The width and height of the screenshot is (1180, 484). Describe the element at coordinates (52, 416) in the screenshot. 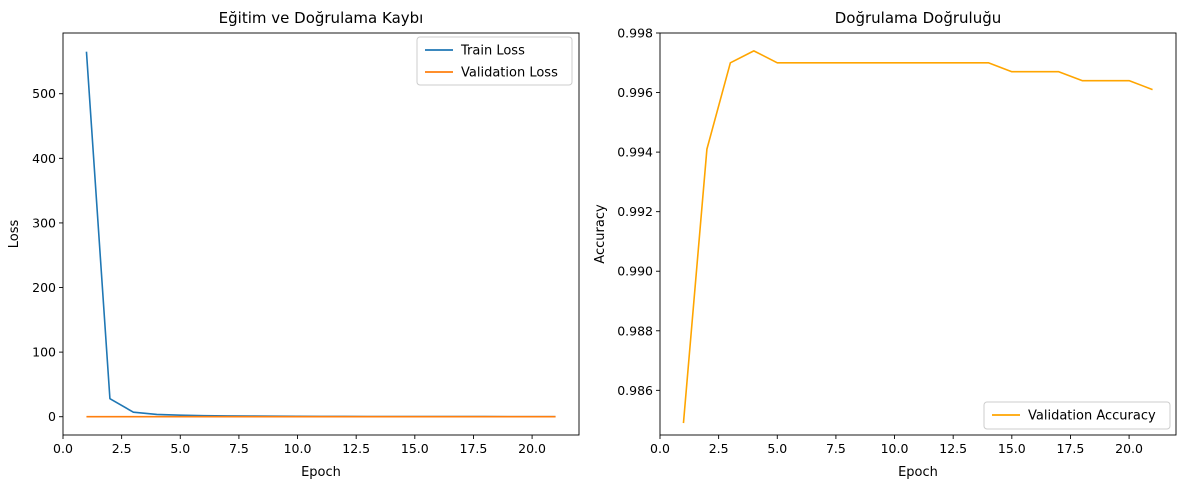

I see `y-tick-label: 0` at that location.